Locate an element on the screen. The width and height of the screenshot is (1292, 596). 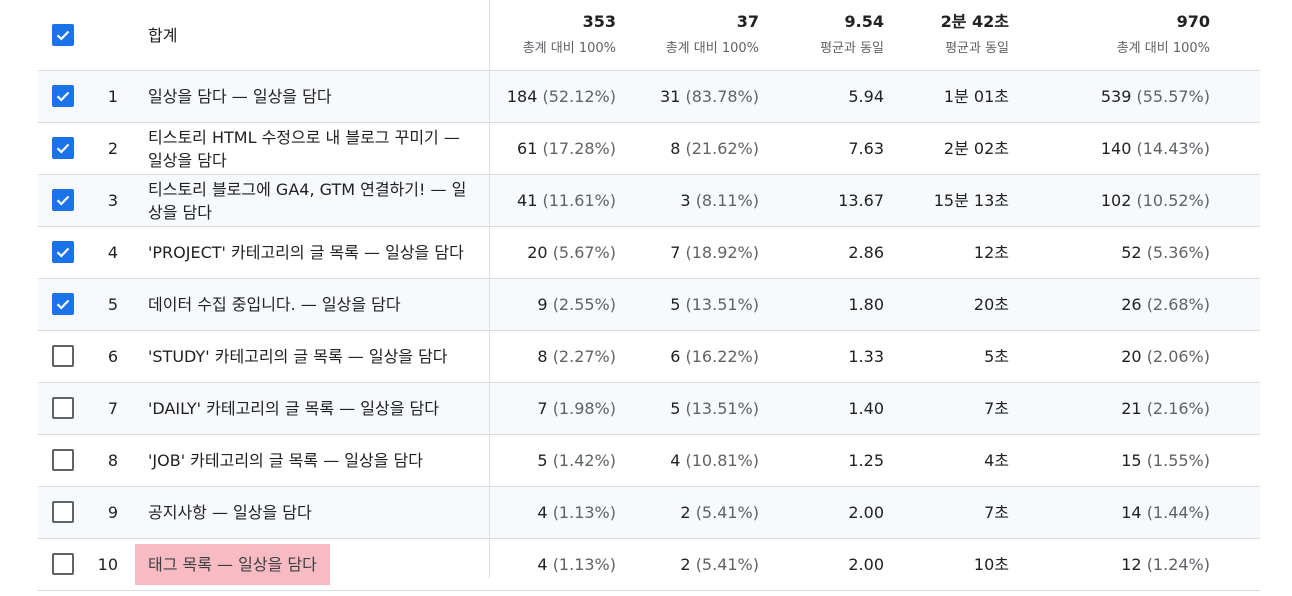
metric-cell: 52 (5.36%) is located at coordinates (1165, 252).